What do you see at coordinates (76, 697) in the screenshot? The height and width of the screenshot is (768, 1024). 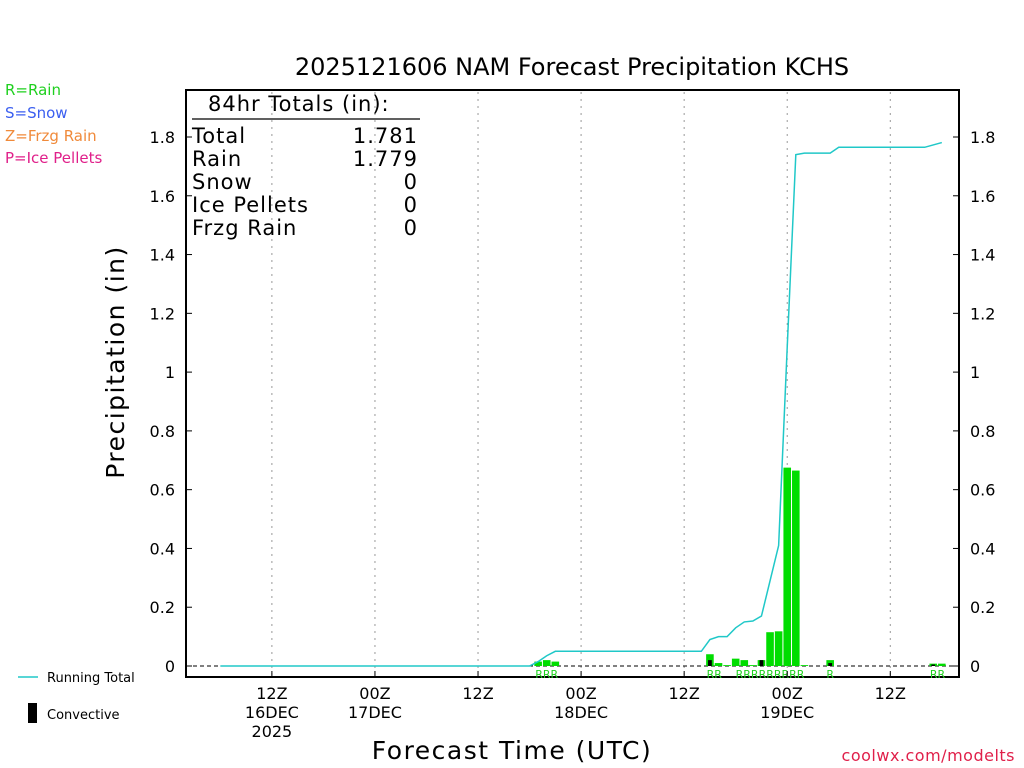 I see `series-legend: Running Total Convective` at bounding box center [76, 697].